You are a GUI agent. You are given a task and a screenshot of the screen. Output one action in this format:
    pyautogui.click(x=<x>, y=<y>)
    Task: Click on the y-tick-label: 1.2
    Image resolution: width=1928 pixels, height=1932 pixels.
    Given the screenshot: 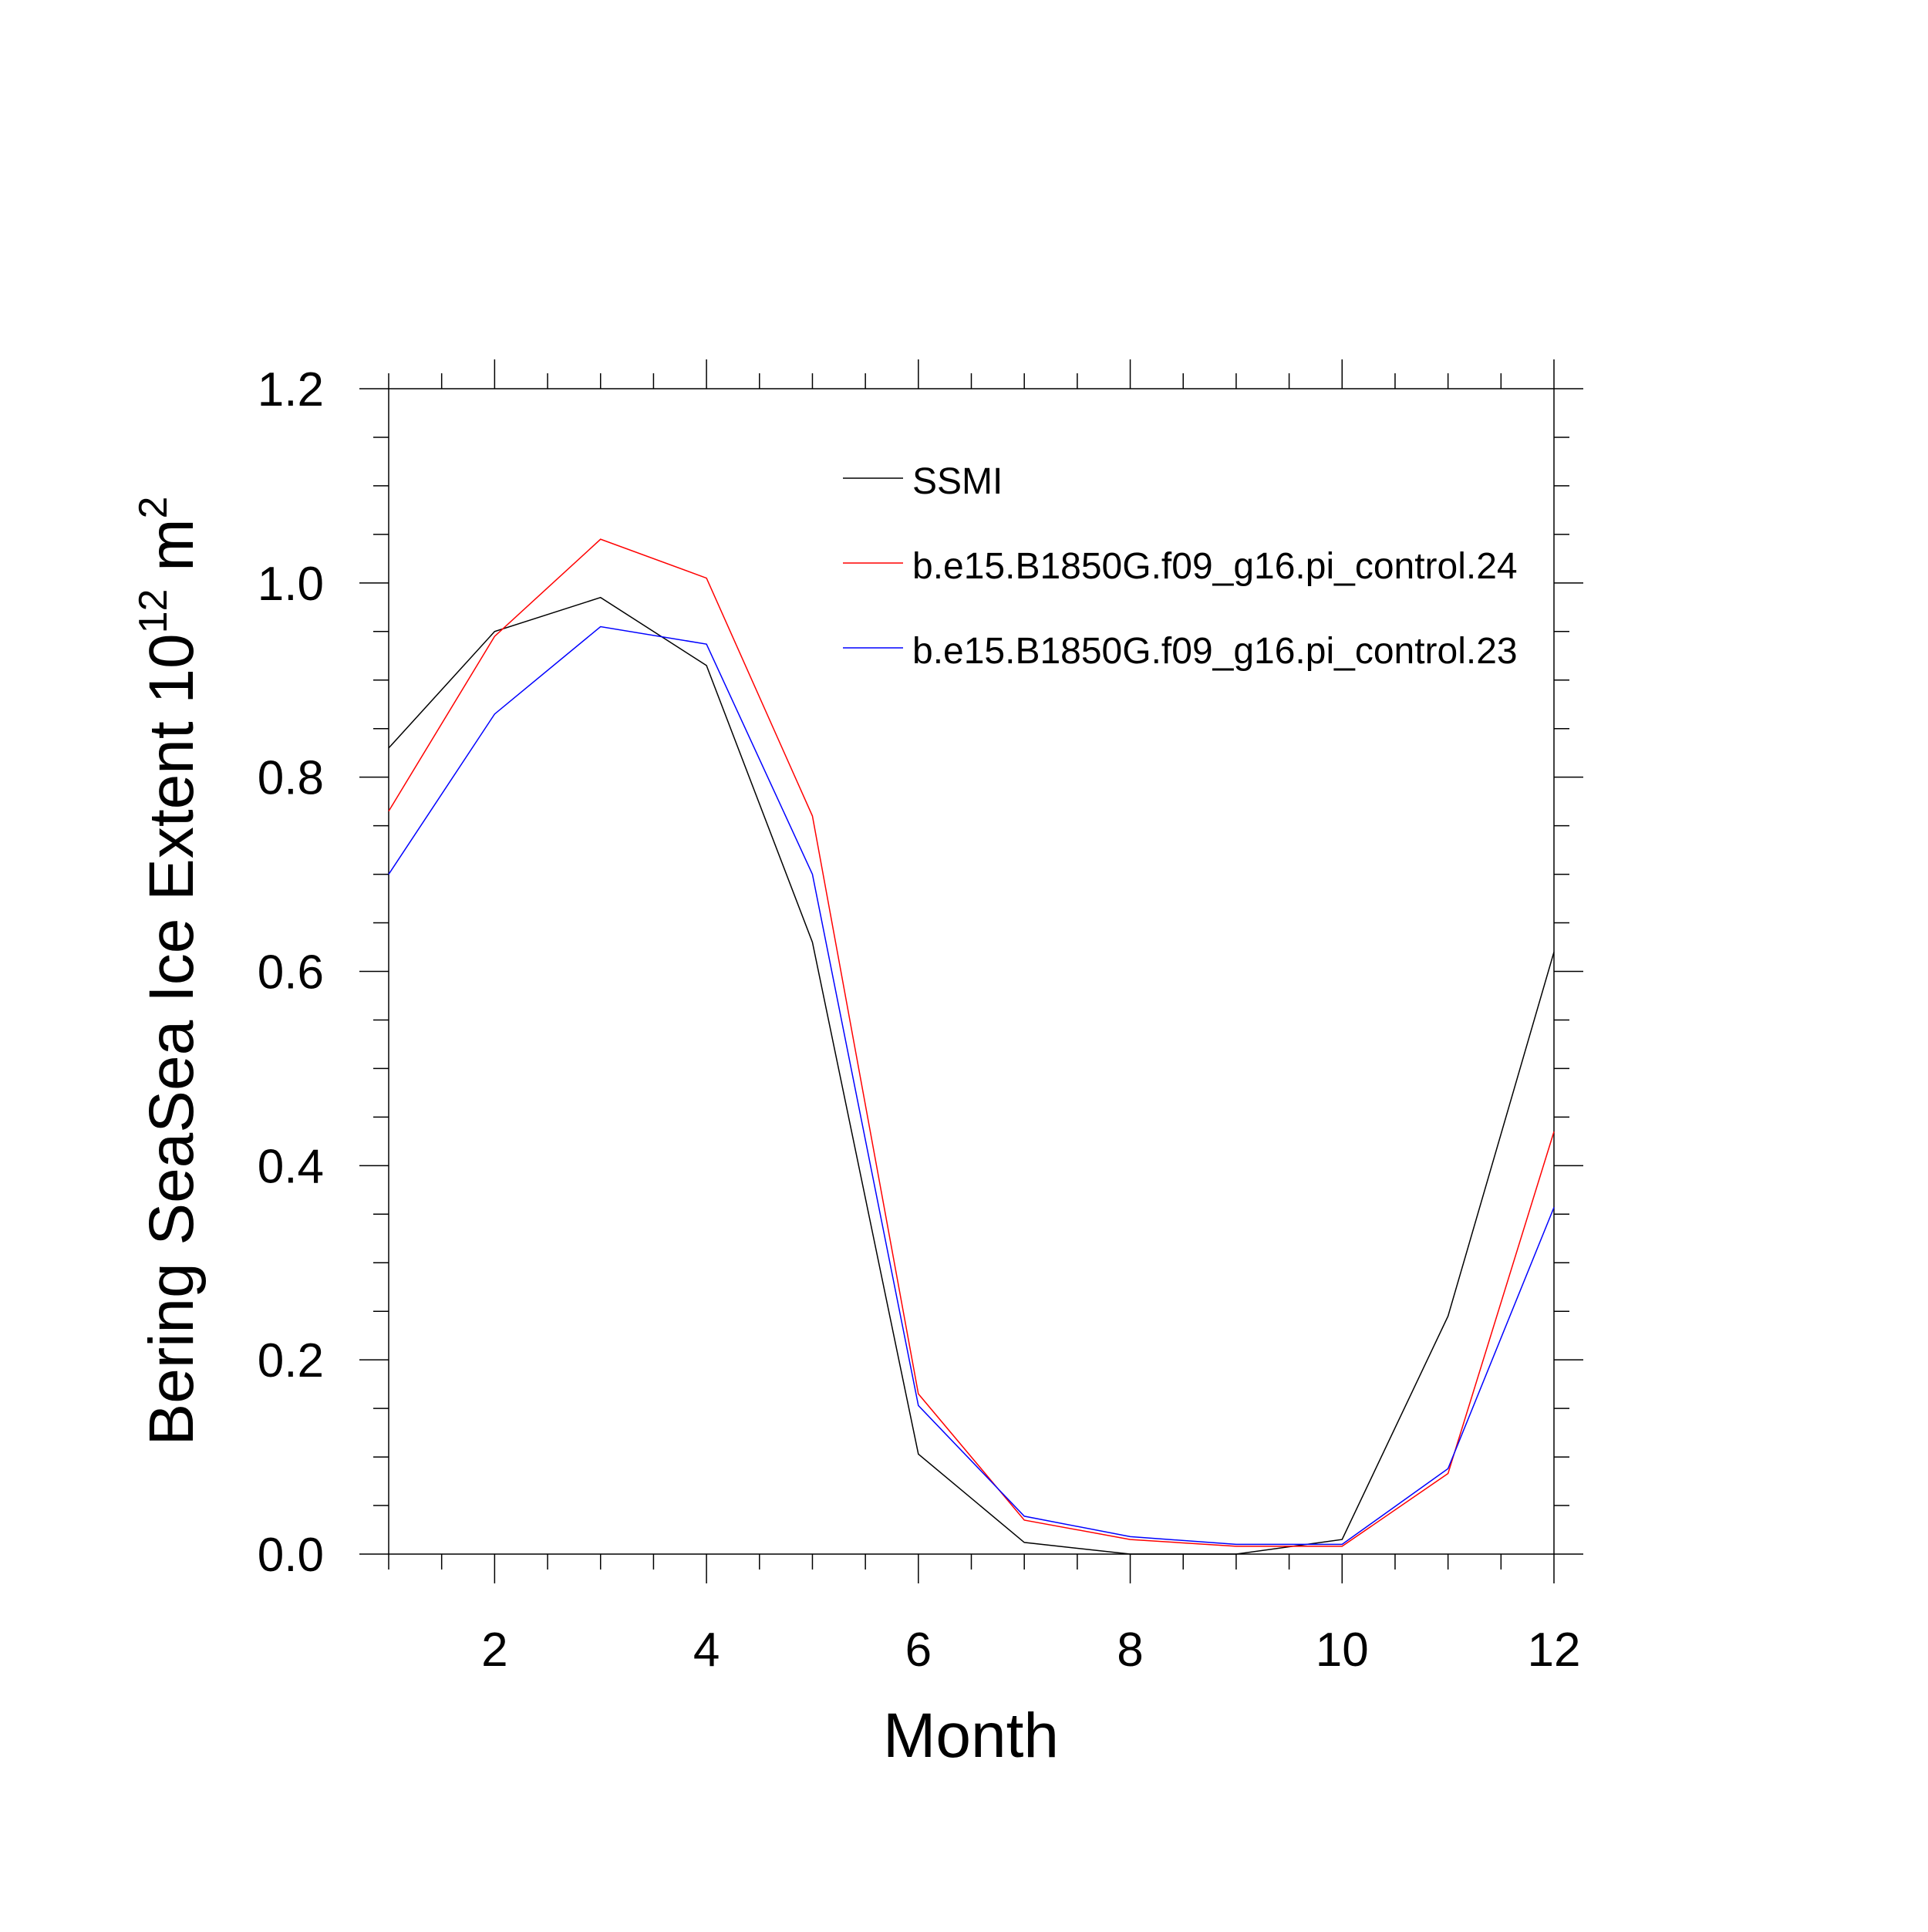 What is the action you would take?
    pyautogui.click(x=291, y=389)
    